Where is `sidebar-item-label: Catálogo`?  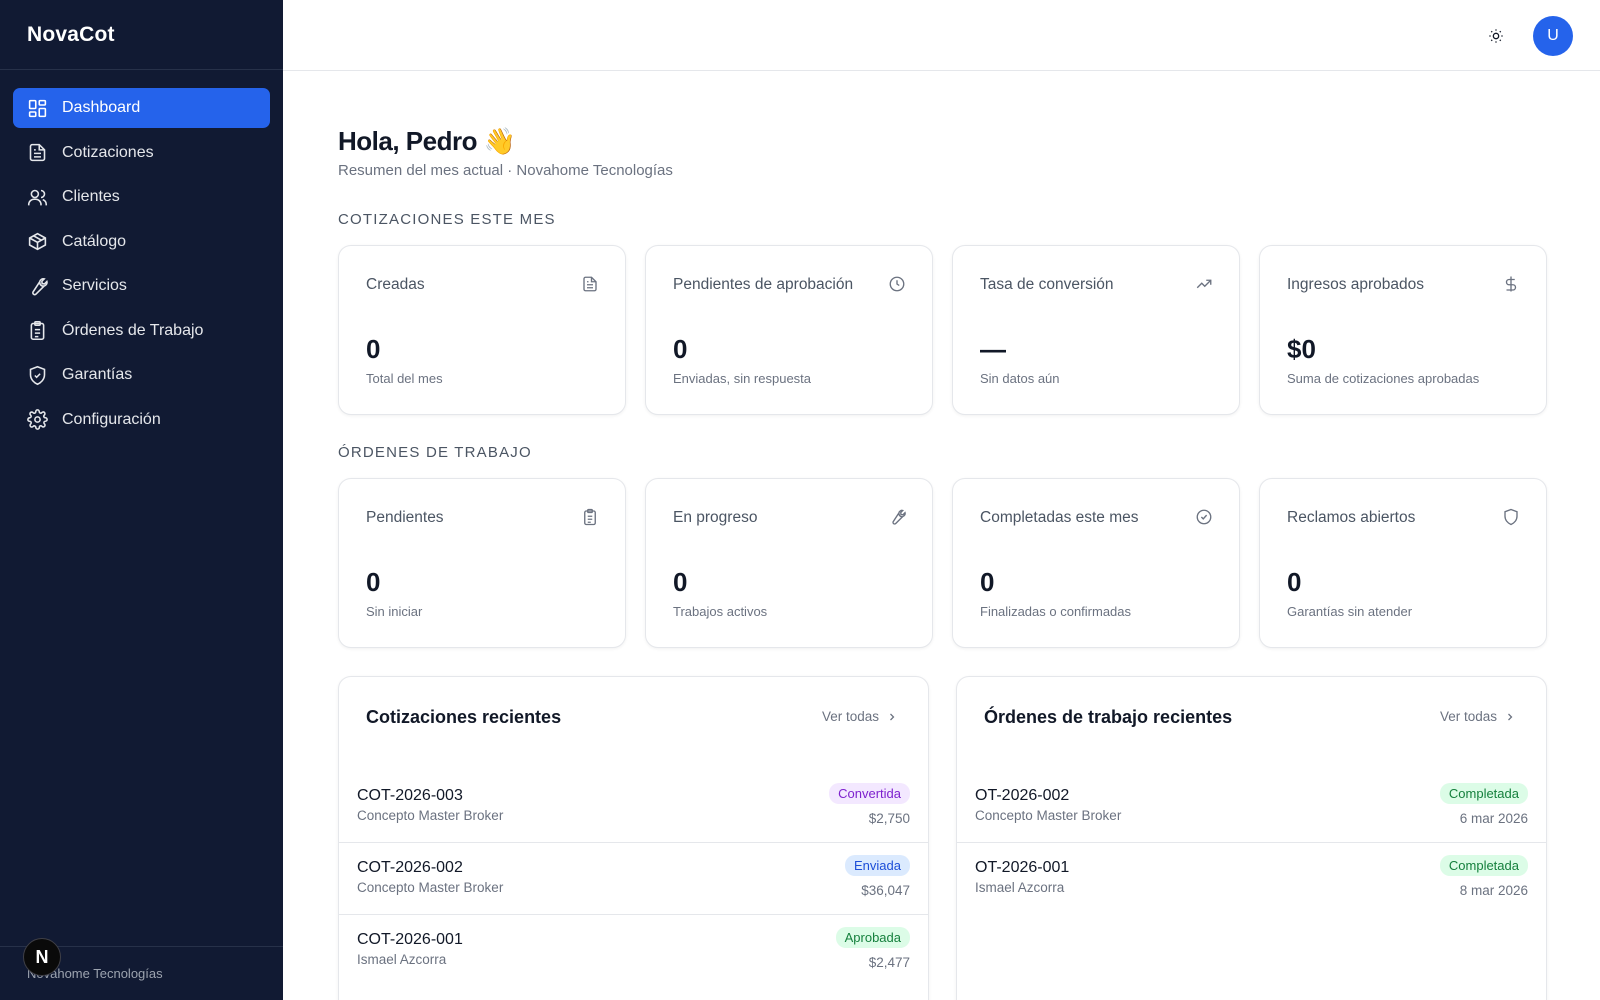 sidebar-item-label: Catálogo is located at coordinates (94, 241).